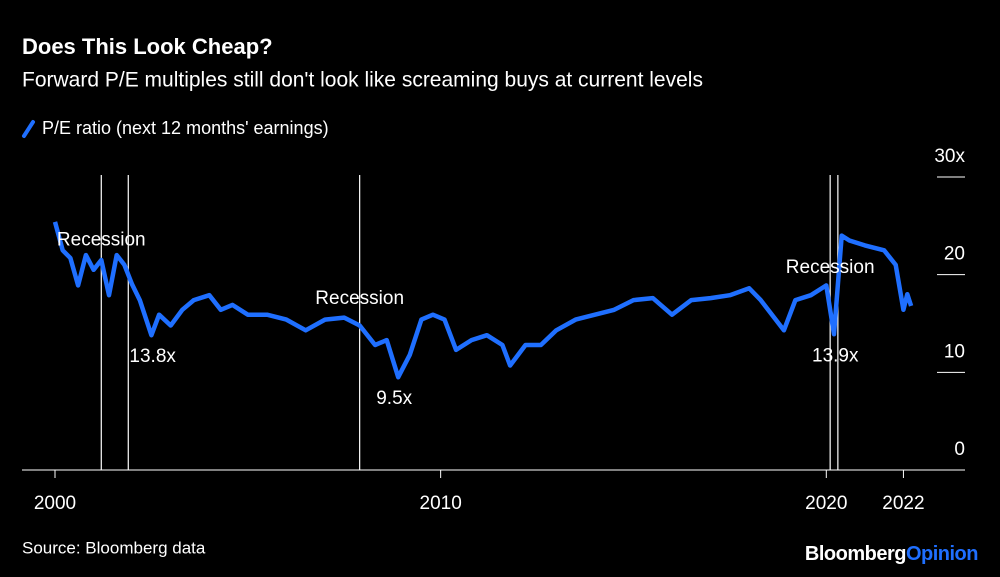  What do you see at coordinates (147, 46) in the screenshot?
I see `chart-title: Does This Look Cheap?` at bounding box center [147, 46].